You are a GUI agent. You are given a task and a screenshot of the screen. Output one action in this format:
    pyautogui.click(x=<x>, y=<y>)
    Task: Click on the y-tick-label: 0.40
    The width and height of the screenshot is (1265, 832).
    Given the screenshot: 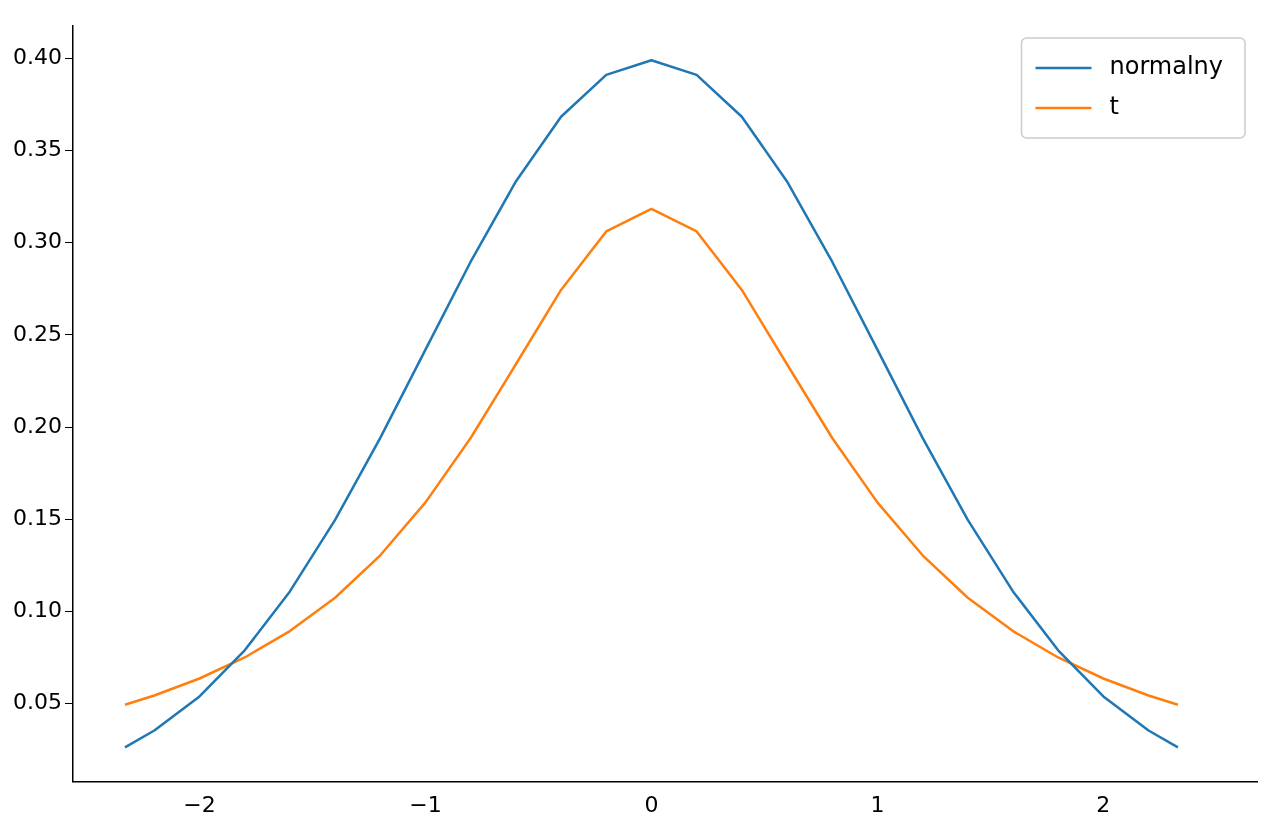 What is the action you would take?
    pyautogui.click(x=37, y=56)
    